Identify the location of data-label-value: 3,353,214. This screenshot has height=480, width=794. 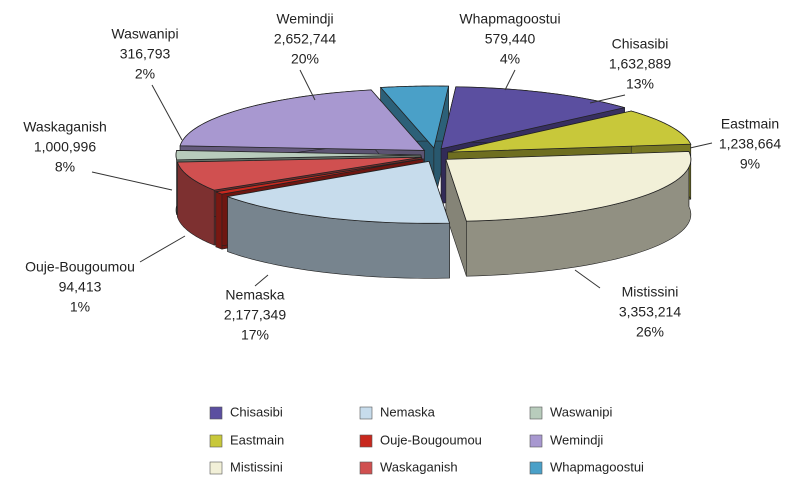
(650, 312).